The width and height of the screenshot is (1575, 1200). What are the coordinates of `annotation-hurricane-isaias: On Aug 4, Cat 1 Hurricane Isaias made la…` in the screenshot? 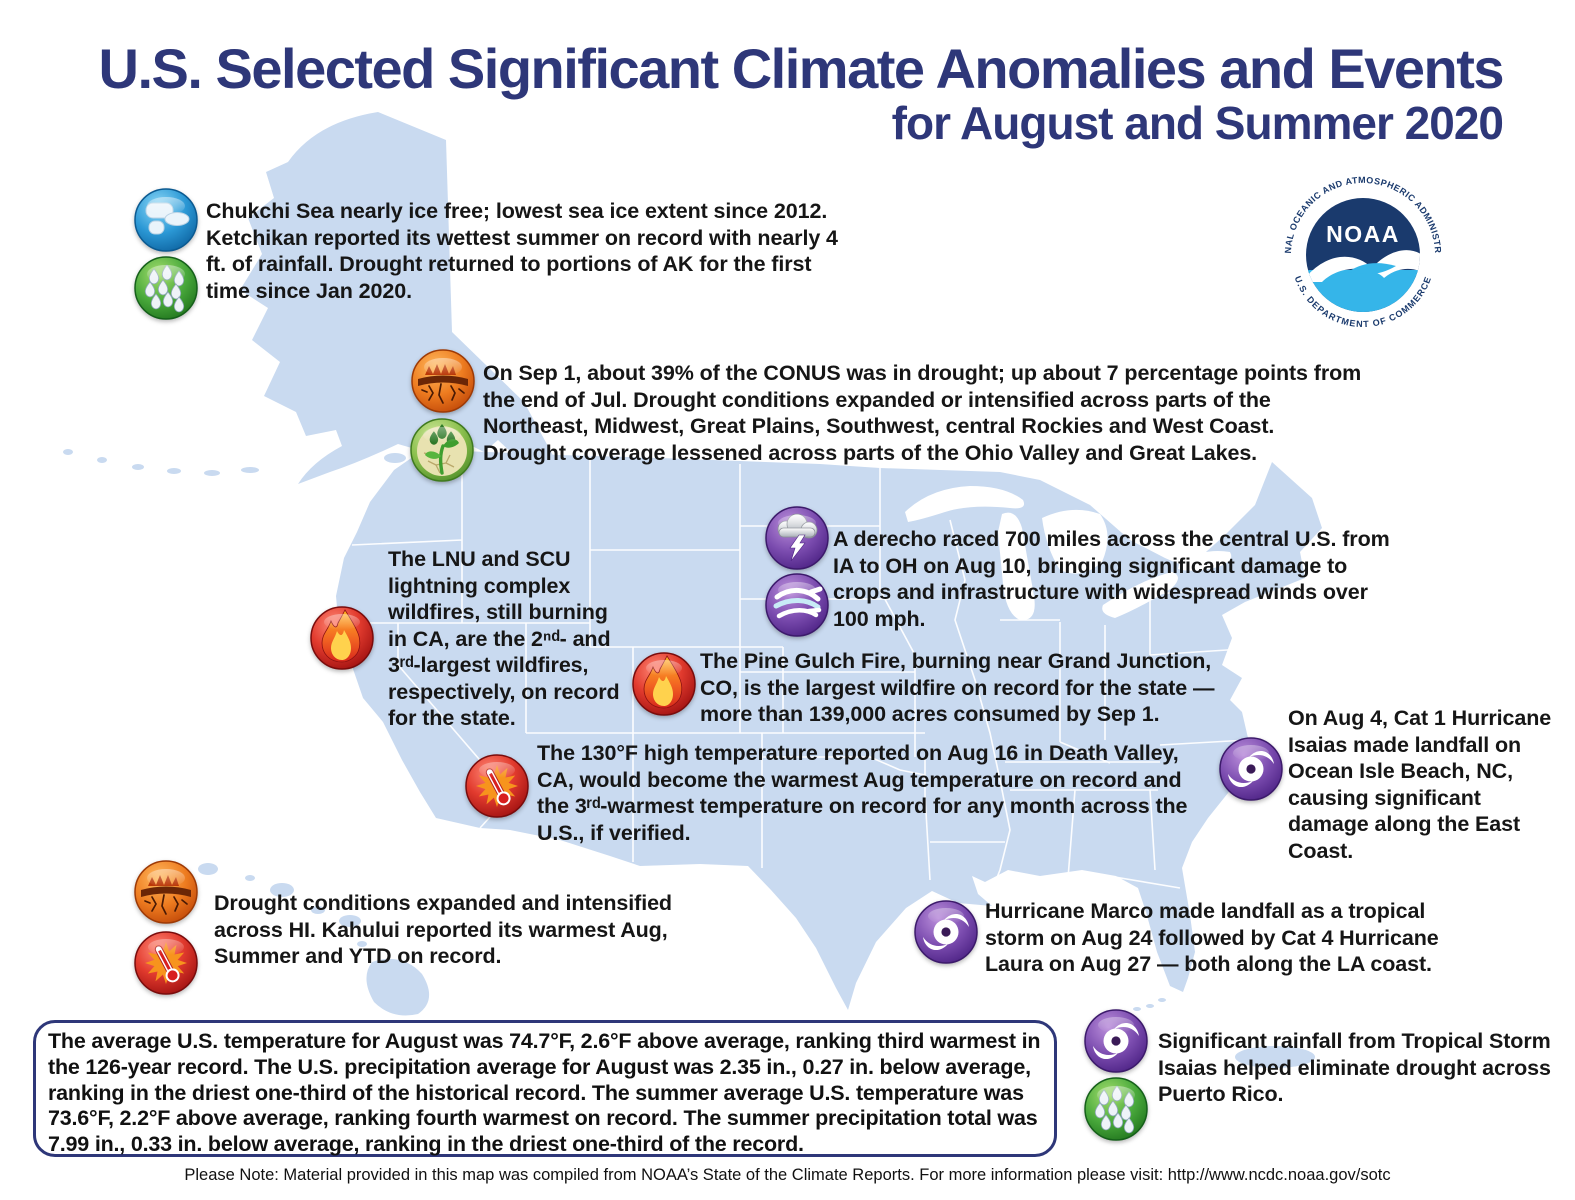 It's located at (1420, 784).